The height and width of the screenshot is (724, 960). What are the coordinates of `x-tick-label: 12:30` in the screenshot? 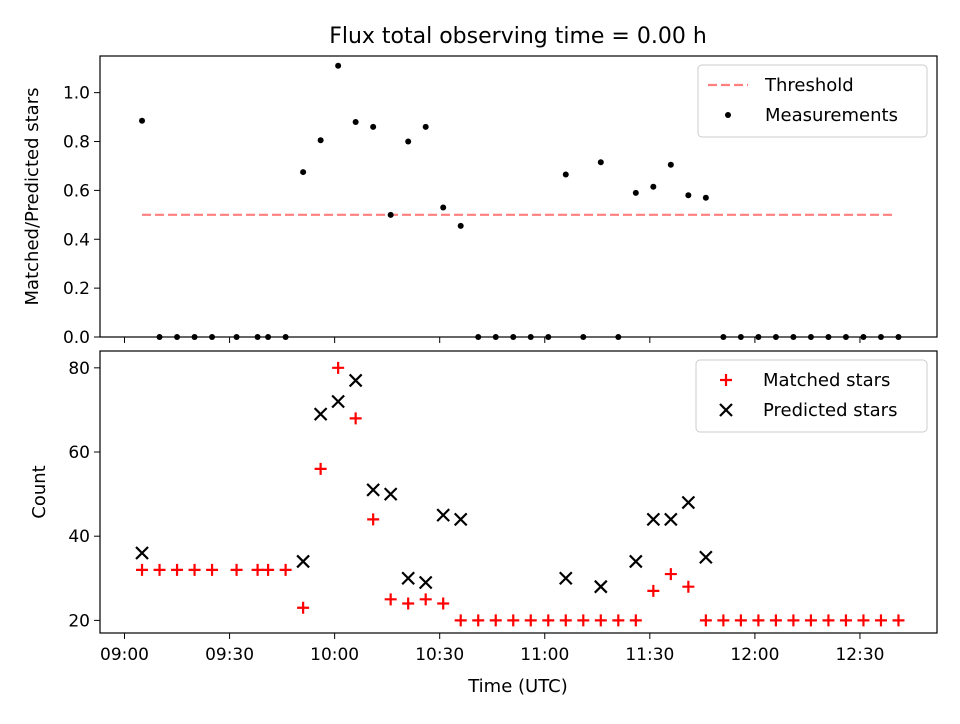 It's located at (859, 655).